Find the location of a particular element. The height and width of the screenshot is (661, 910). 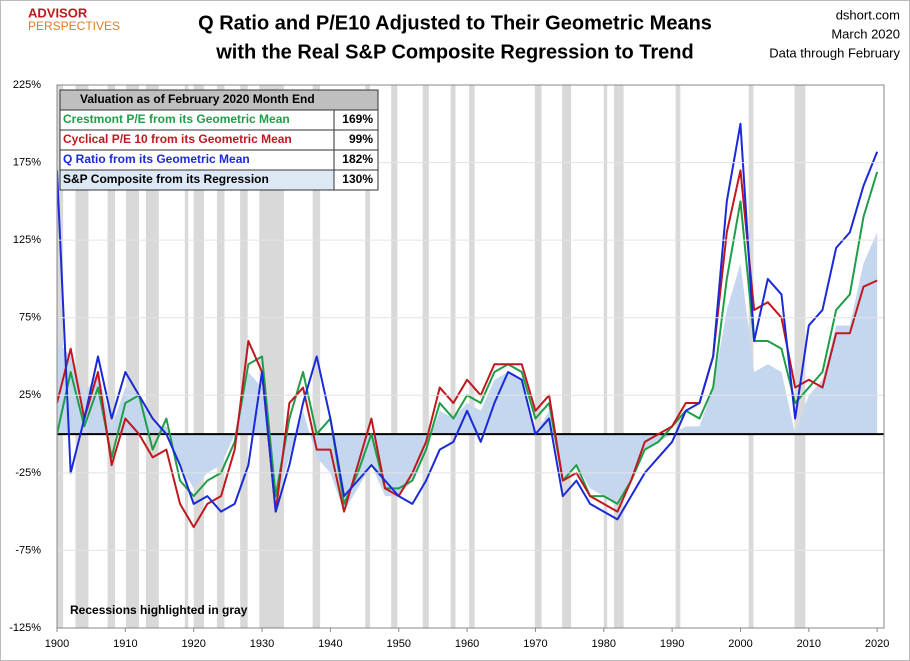

x-tick-label: 1900 is located at coordinates (57, 644).